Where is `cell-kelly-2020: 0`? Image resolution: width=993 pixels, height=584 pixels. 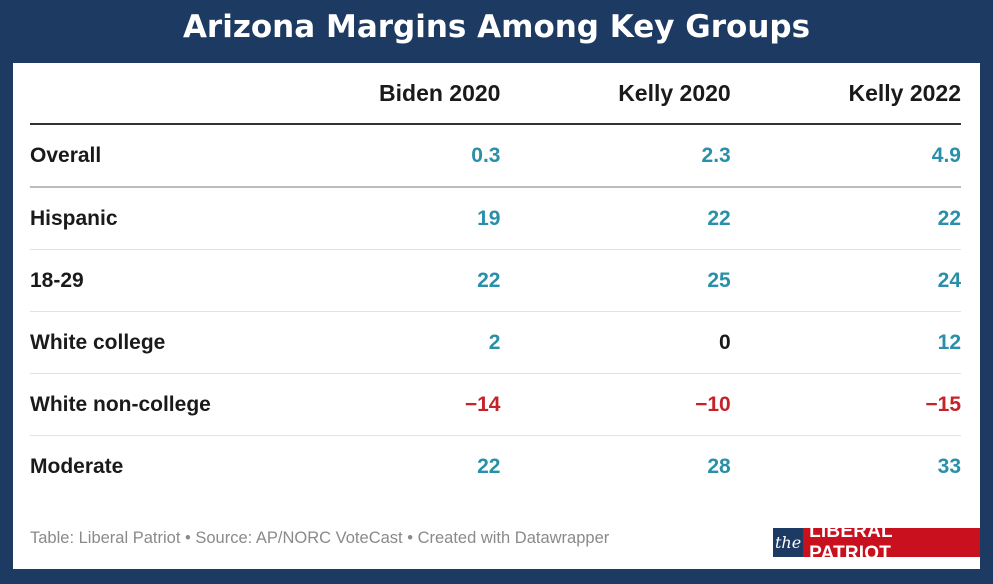 cell-kelly-2020: 0 is located at coordinates (615, 342).